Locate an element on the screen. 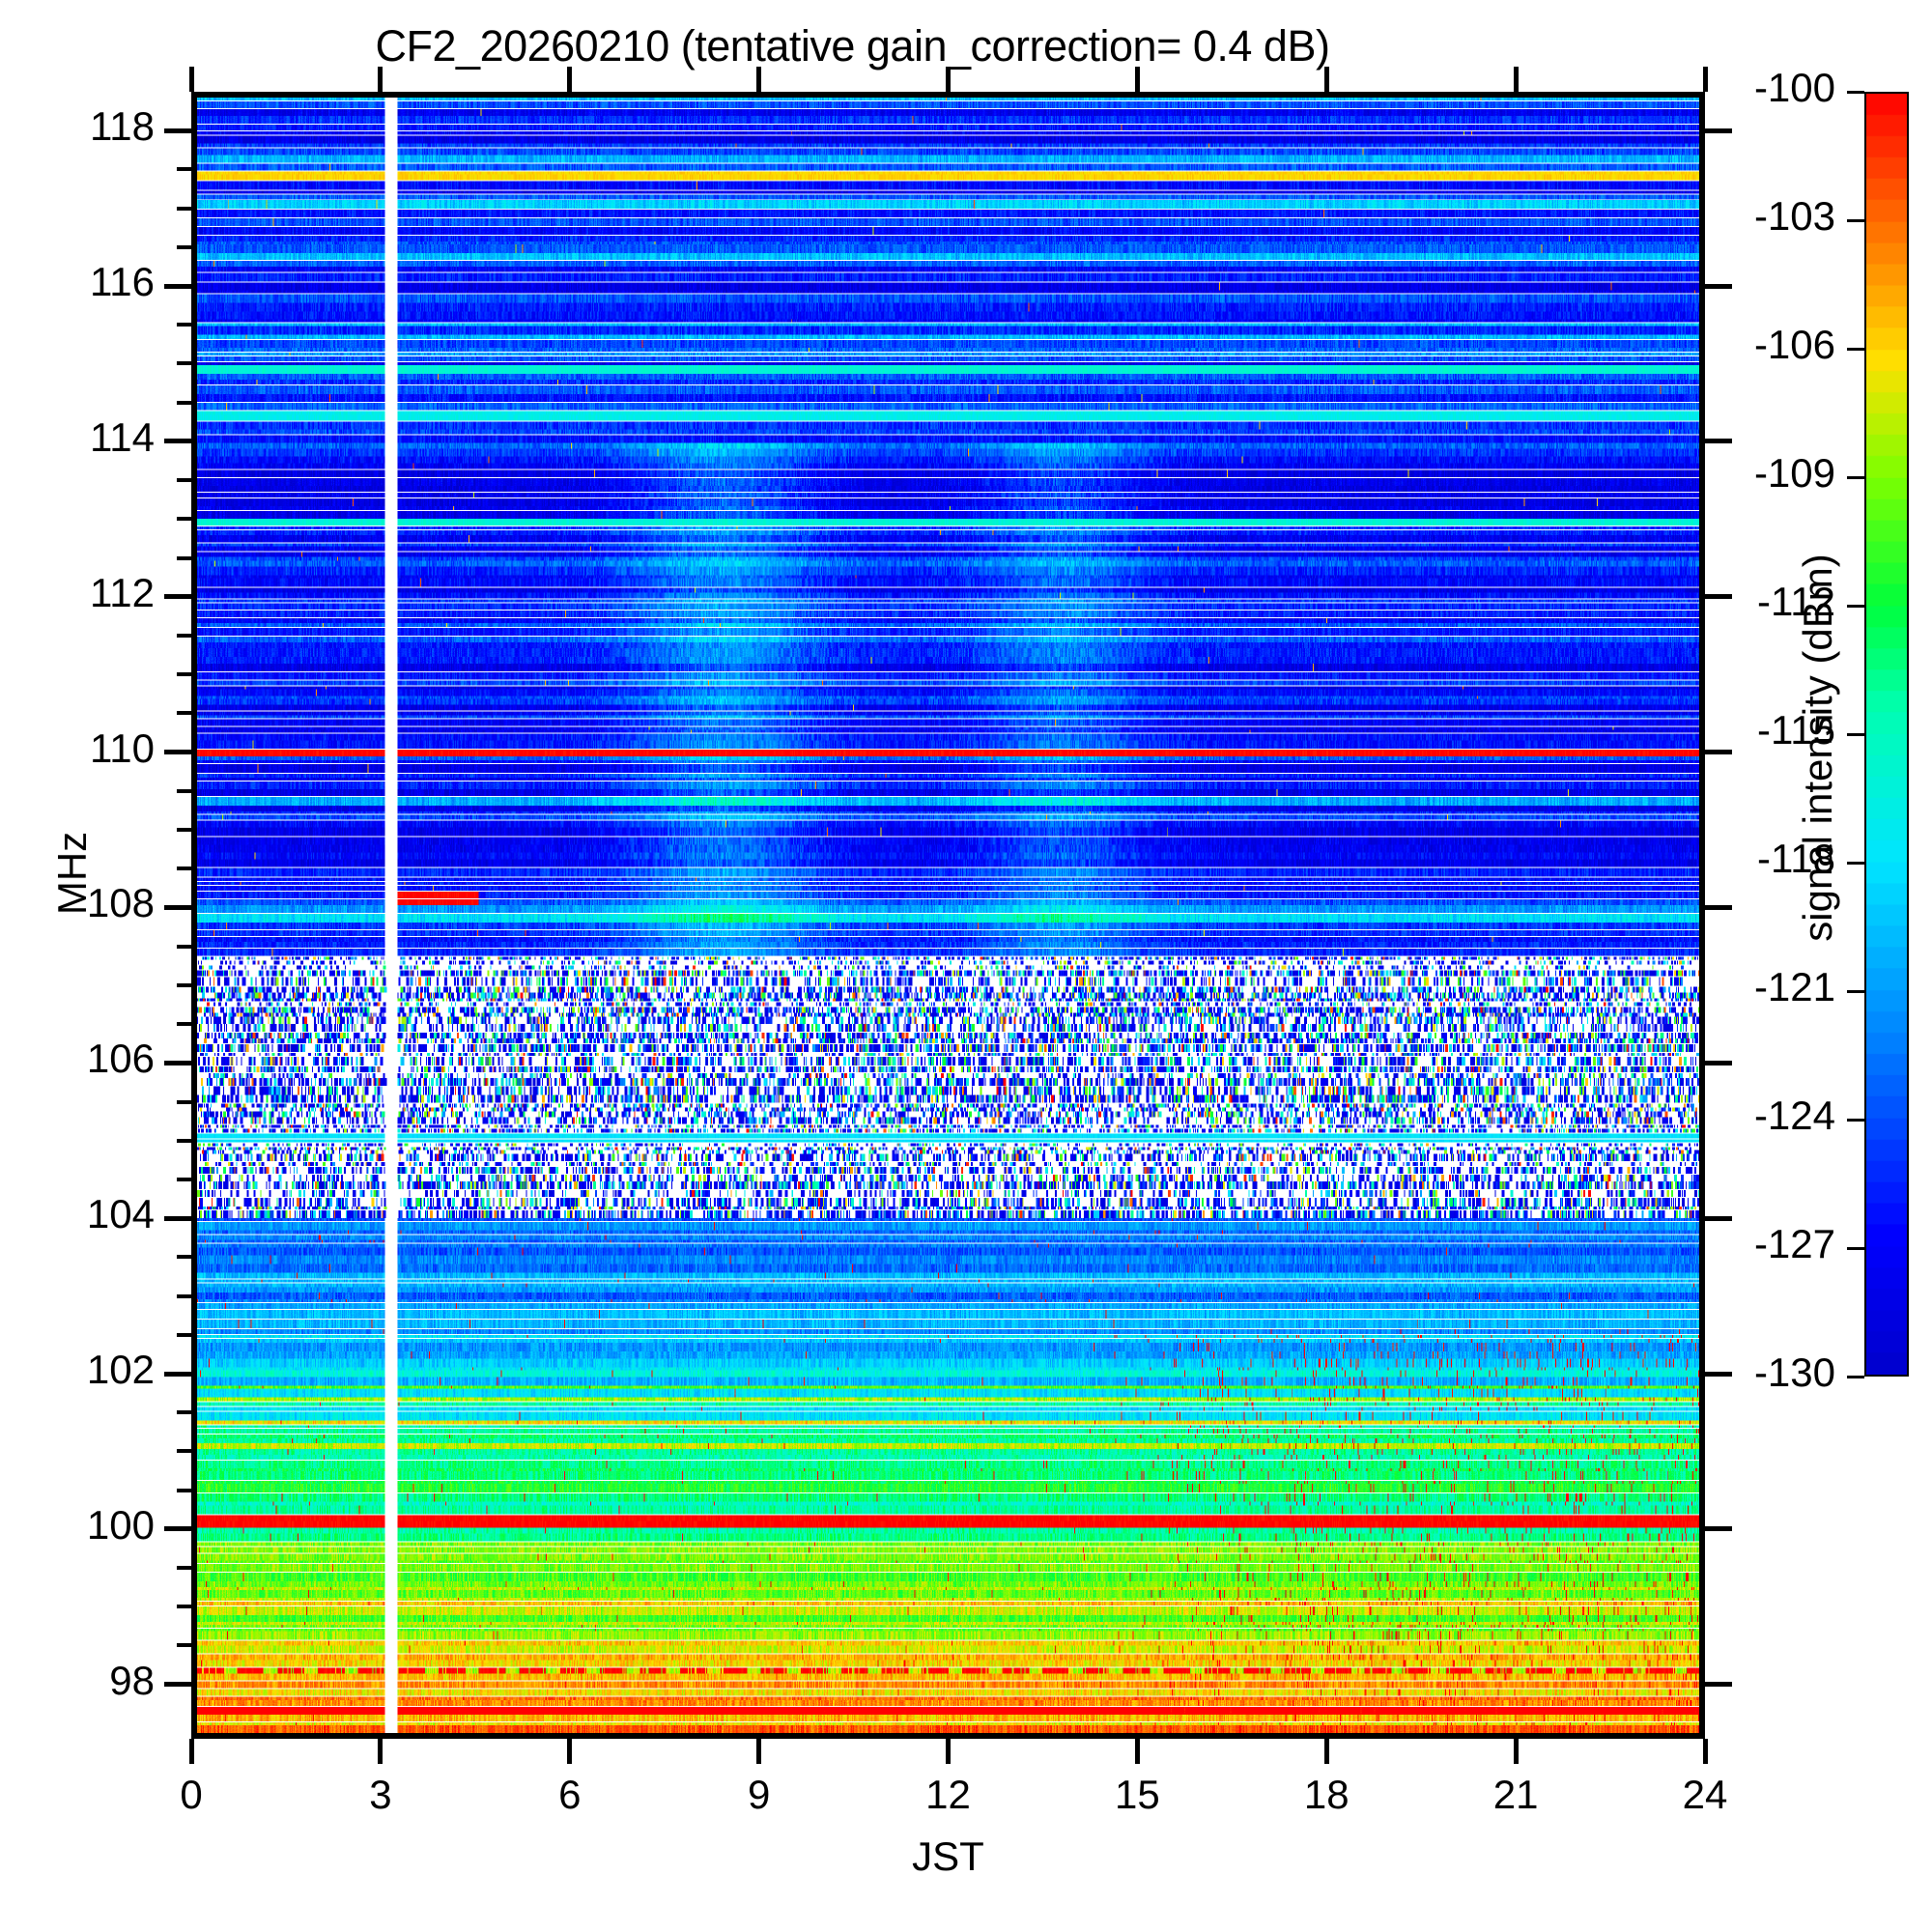  colorbar-tick-label: -109 is located at coordinates (1794, 473).